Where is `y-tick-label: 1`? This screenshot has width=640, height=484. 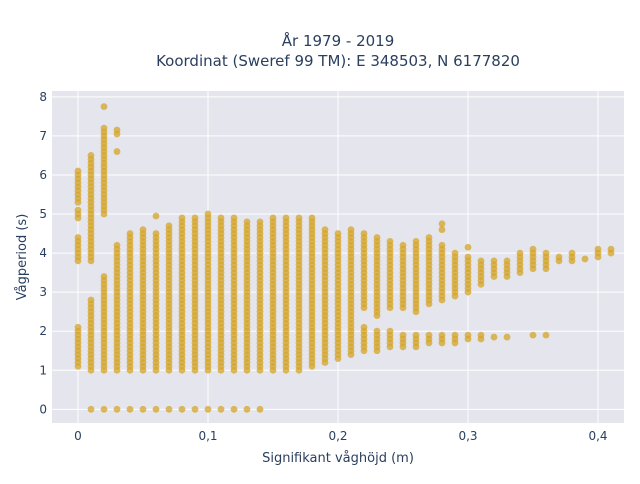
y-tick-label: 1 is located at coordinates (43, 370).